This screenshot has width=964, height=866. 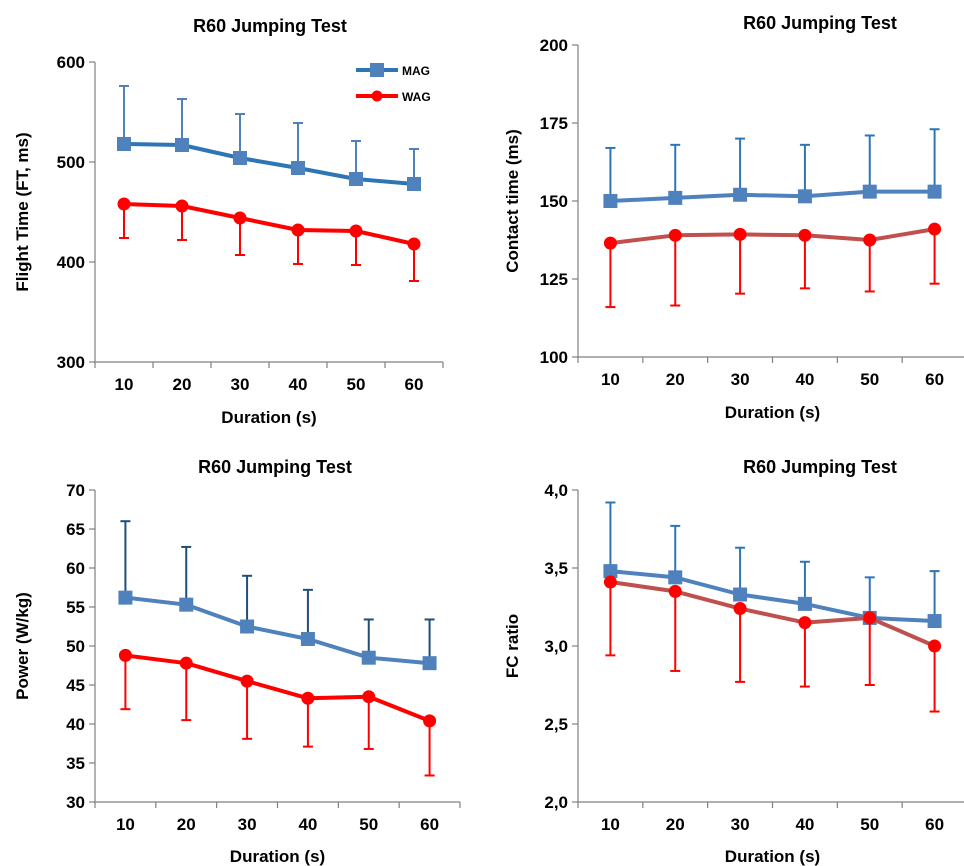 What do you see at coordinates (75, 529) in the screenshot?
I see `y-tick-label: 65` at bounding box center [75, 529].